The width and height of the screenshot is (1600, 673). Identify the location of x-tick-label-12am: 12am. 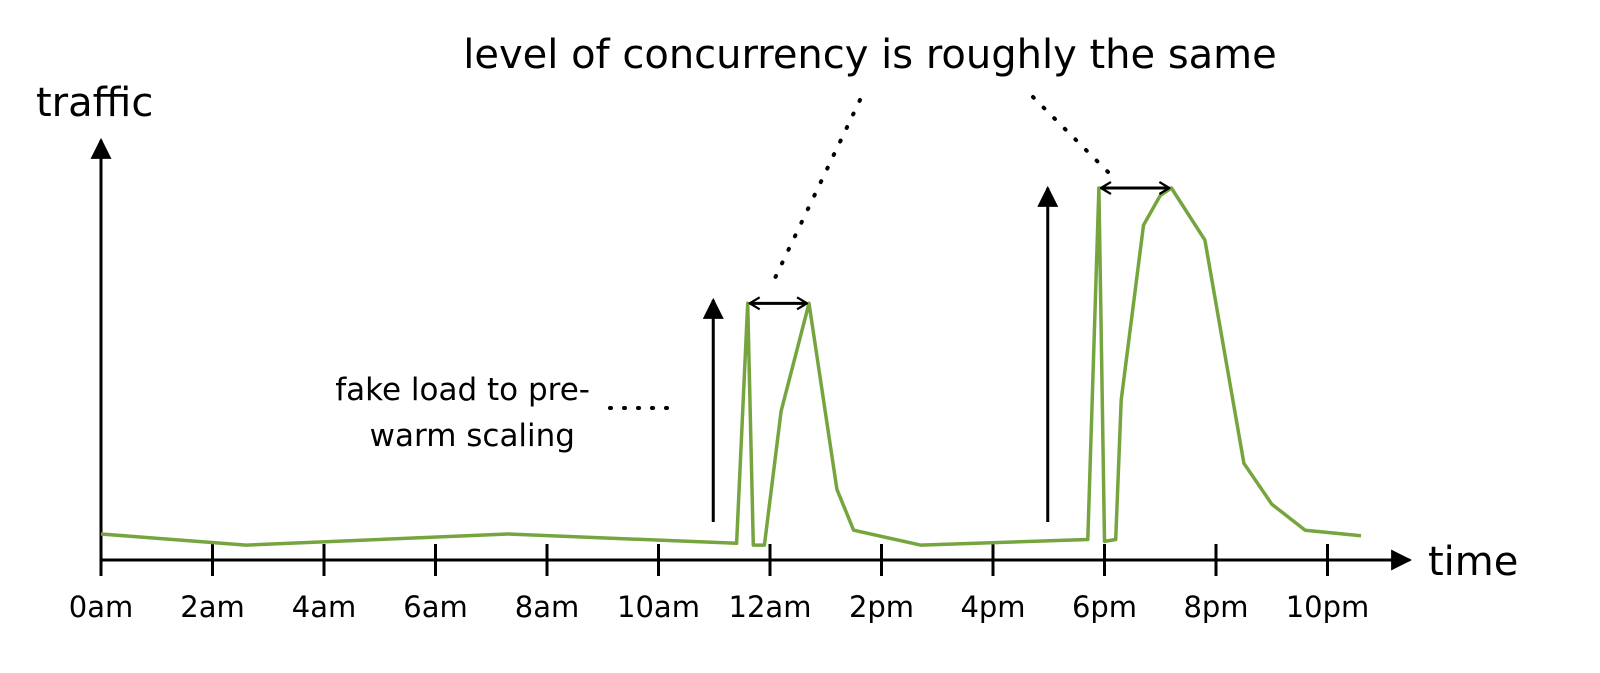
(770, 607).